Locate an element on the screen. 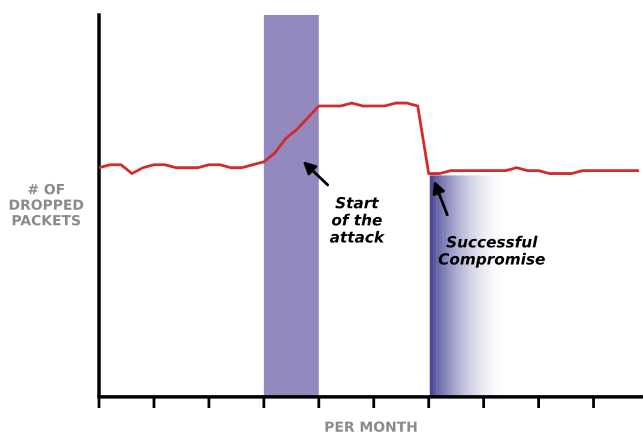  y-axis-title: # OF DROPPED PACKETS is located at coordinates (47, 205).